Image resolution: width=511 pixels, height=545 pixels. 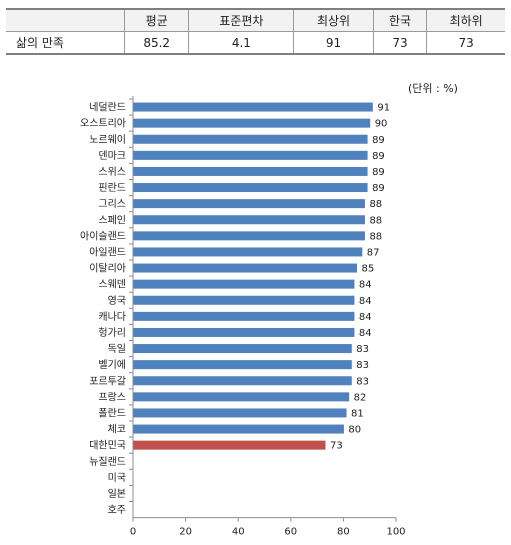 What do you see at coordinates (465, 20) in the screenshot?
I see `table-header-bottom: 최하위` at bounding box center [465, 20].